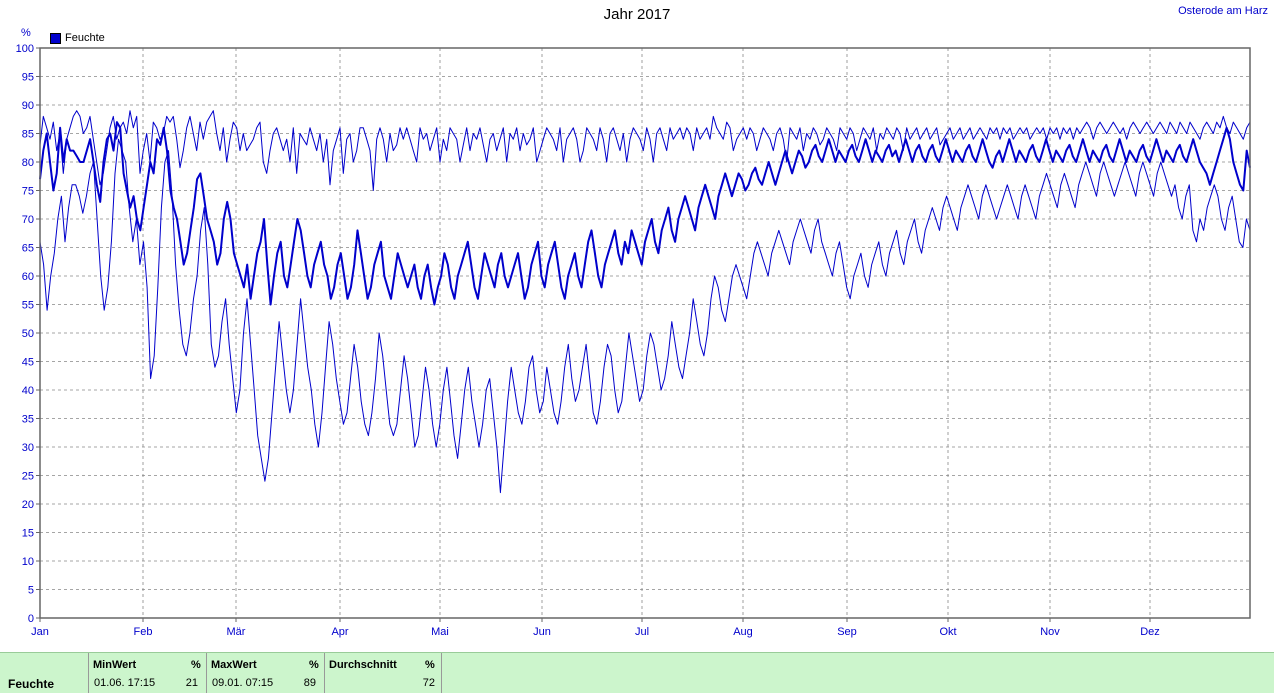 The width and height of the screenshot is (1274, 693). Describe the element at coordinates (28, 306) in the screenshot. I see `y-tick-label: 55` at that location.